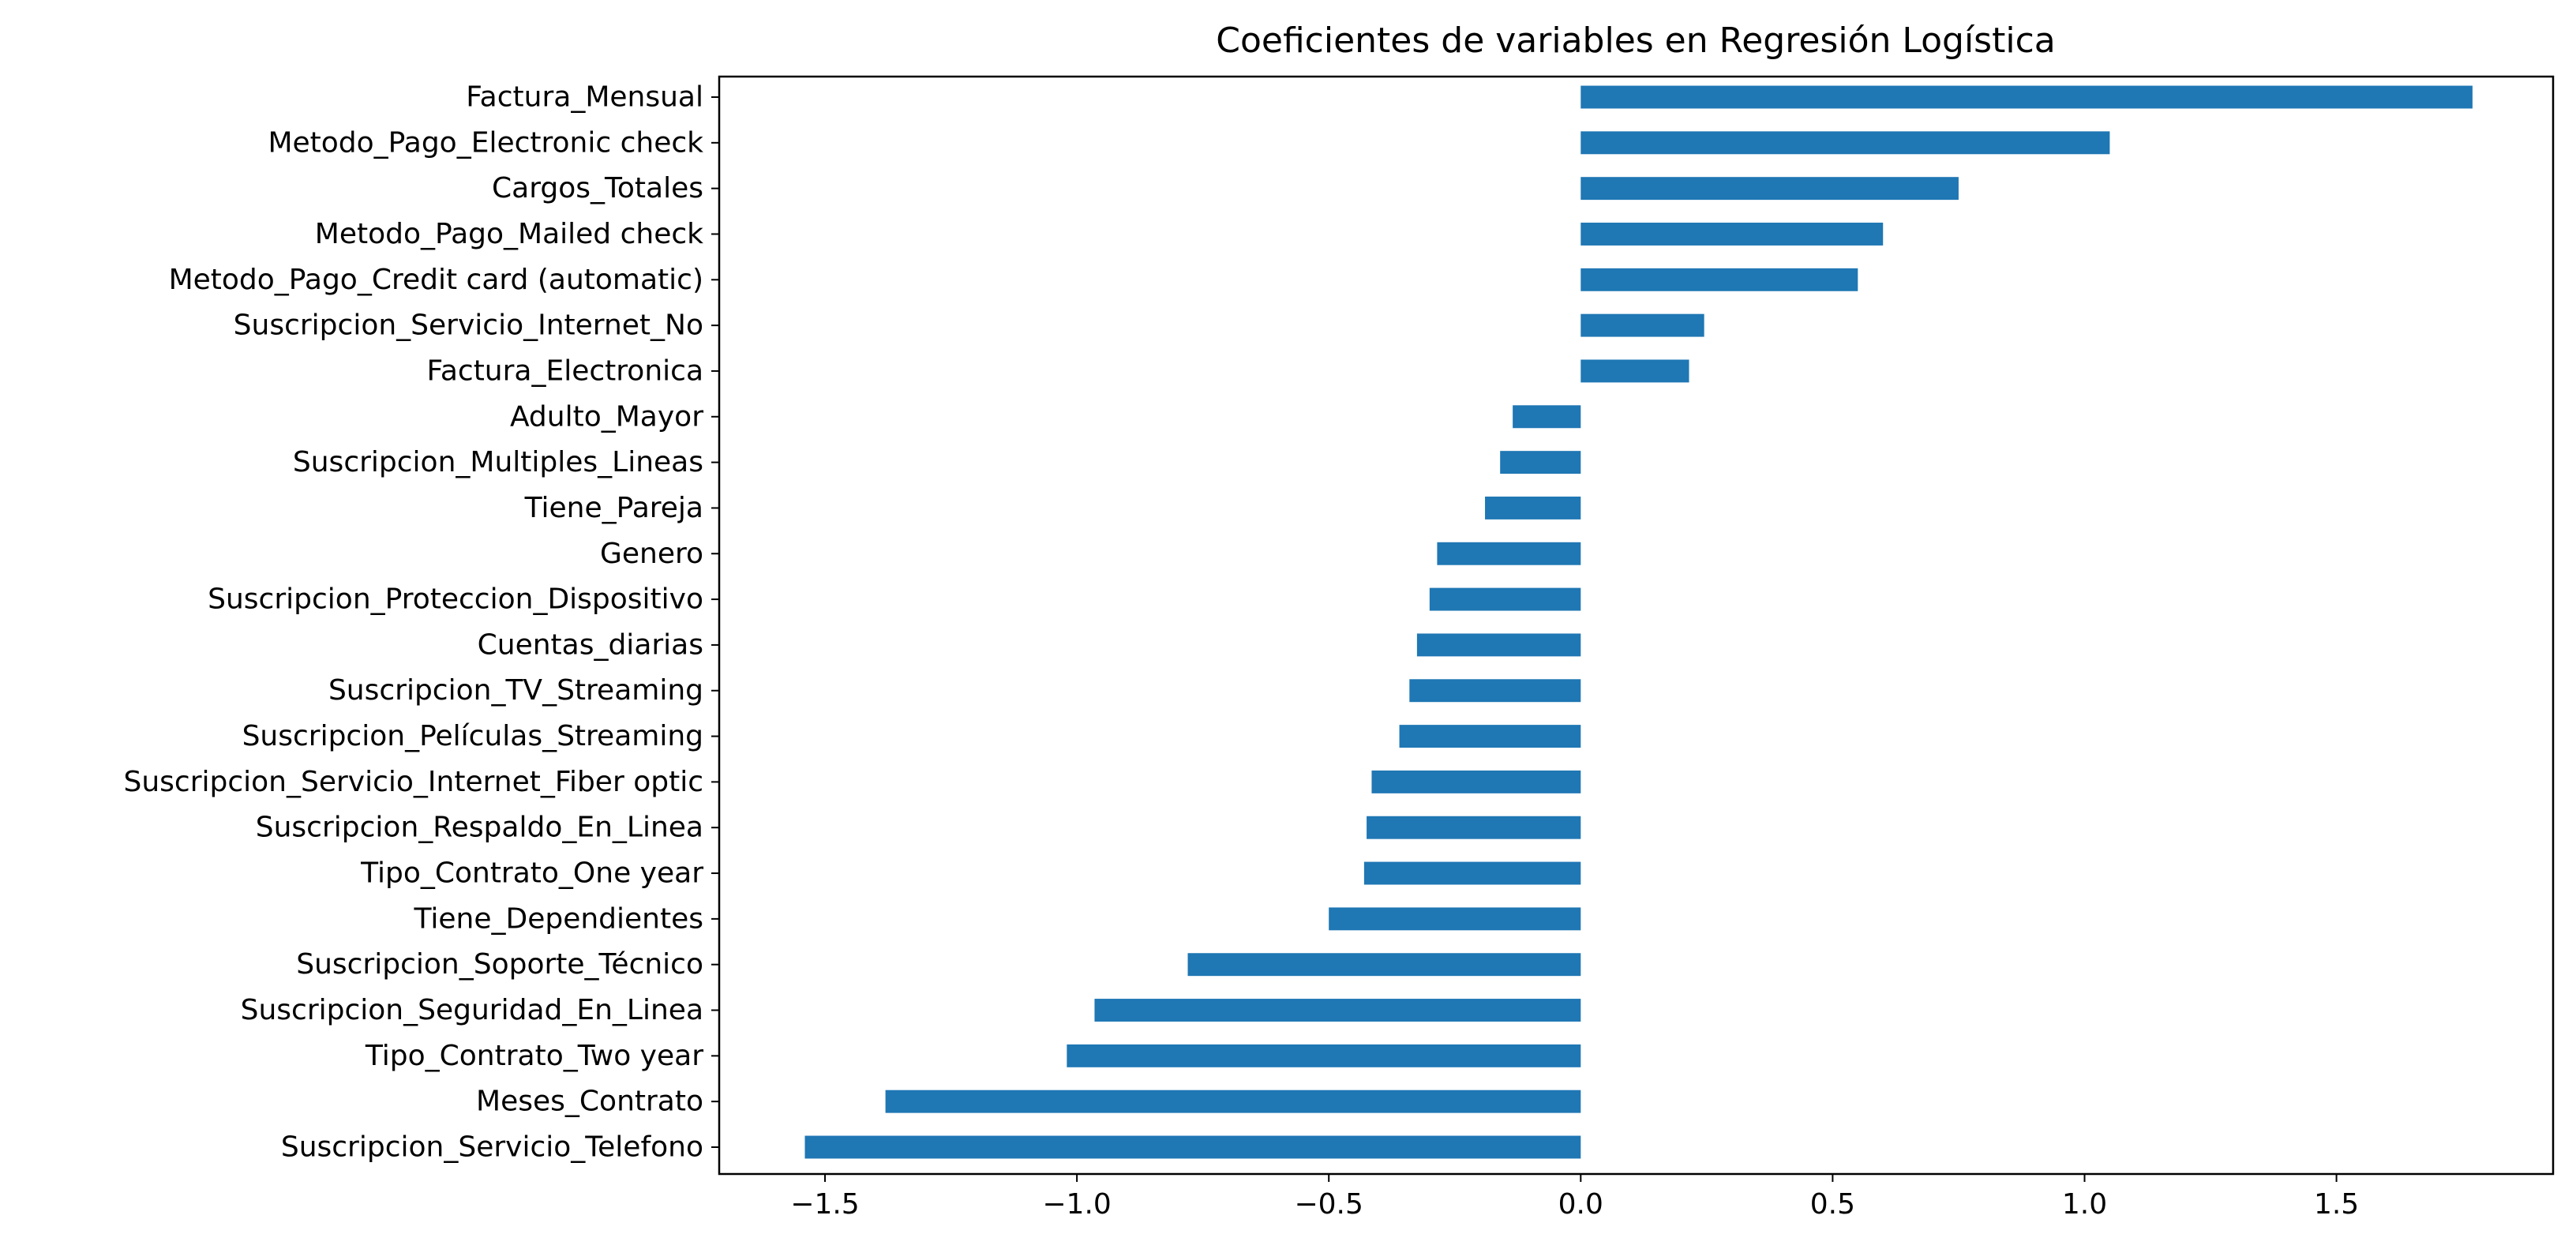 The image size is (2576, 1249). Describe the element at coordinates (564, 370) in the screenshot. I see `y-tick-label: Factura_Electronica` at that location.